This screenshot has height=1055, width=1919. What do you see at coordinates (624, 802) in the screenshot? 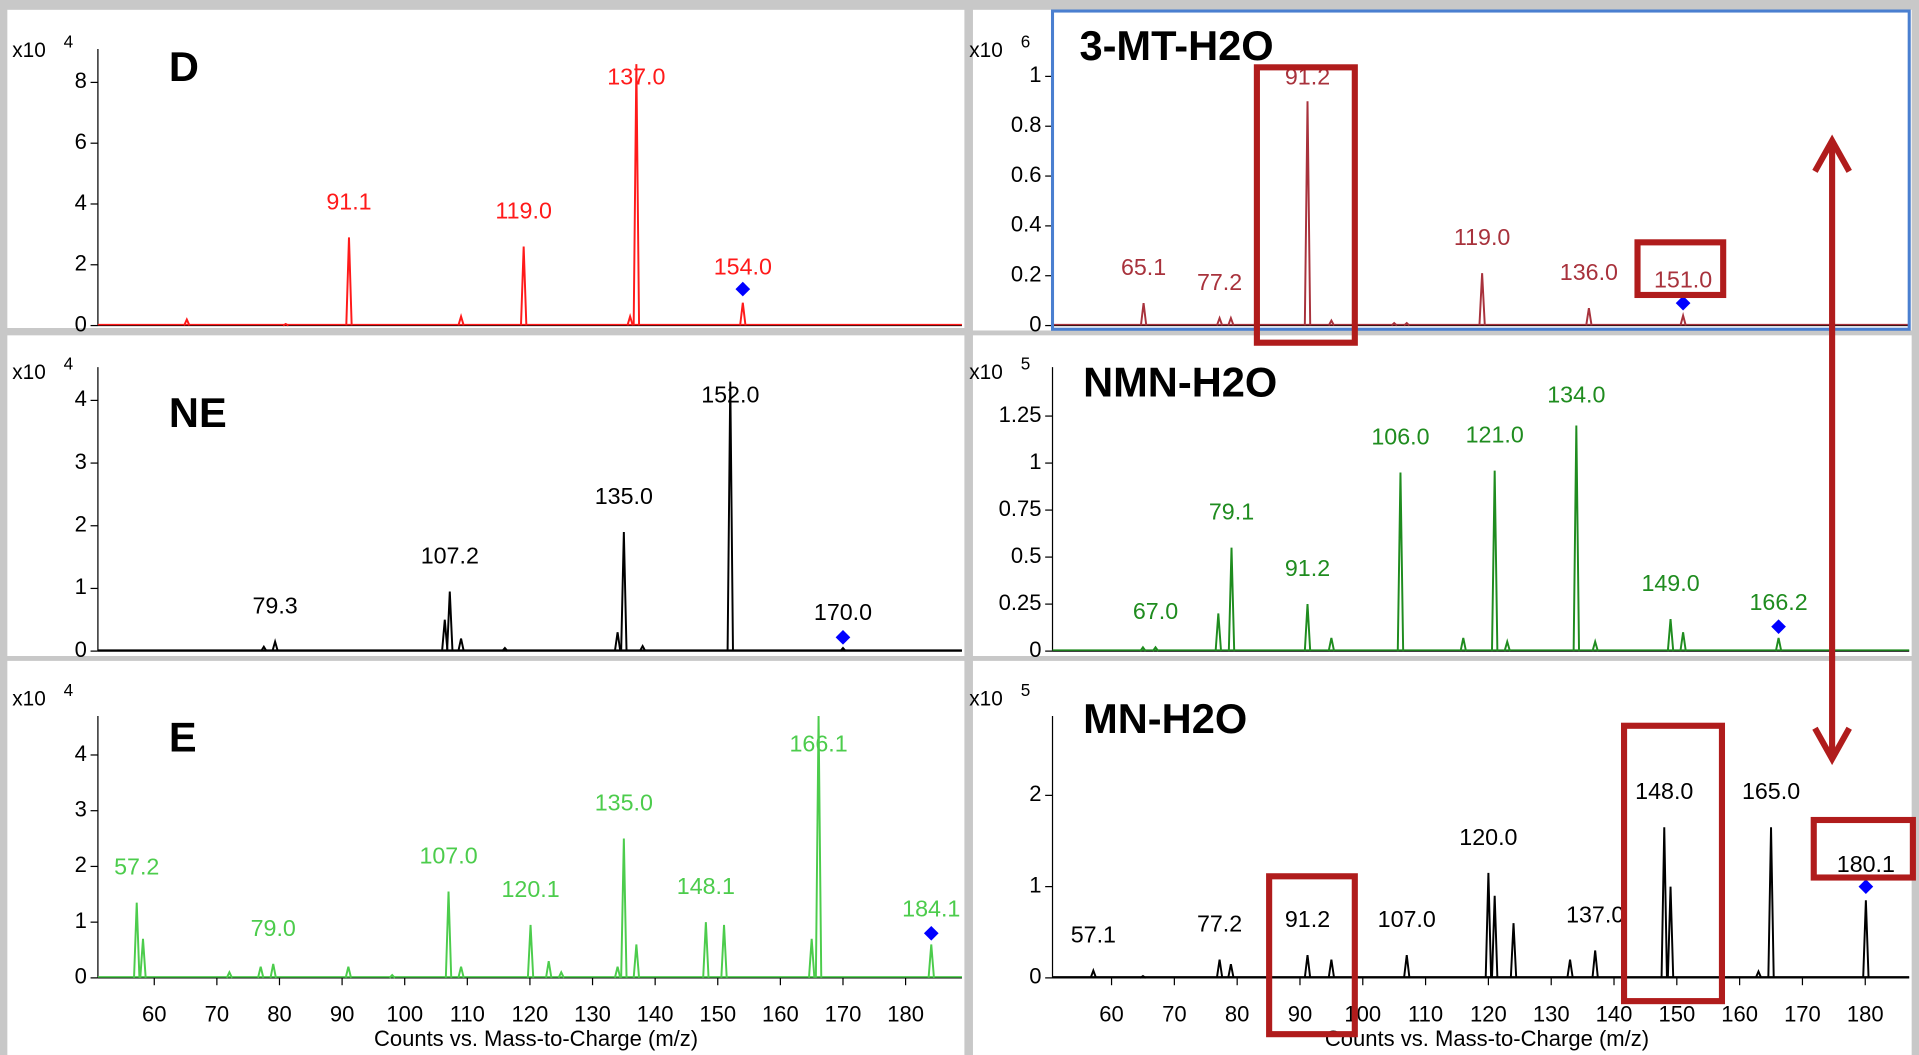
I see `peak-label: 135.0` at bounding box center [624, 802].